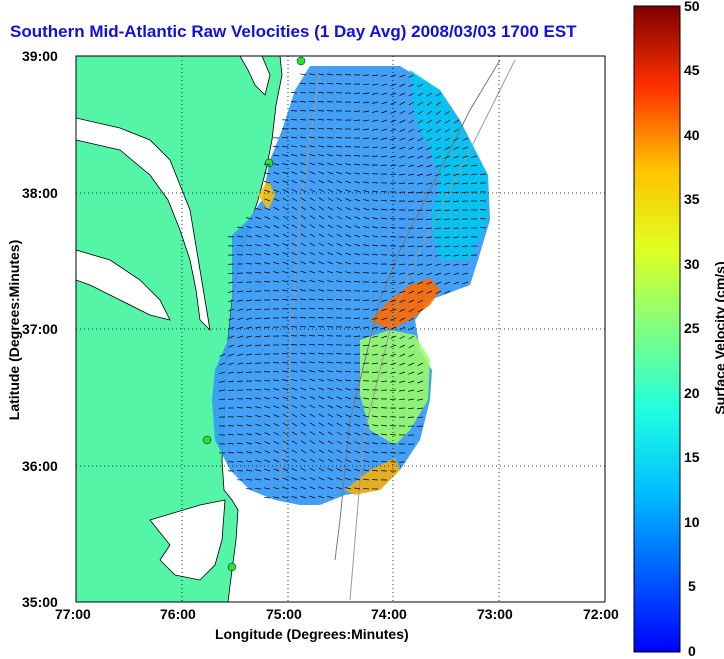 This screenshot has height=659, width=724. I want to click on colorbar-tick-label: 5, so click(692, 586).